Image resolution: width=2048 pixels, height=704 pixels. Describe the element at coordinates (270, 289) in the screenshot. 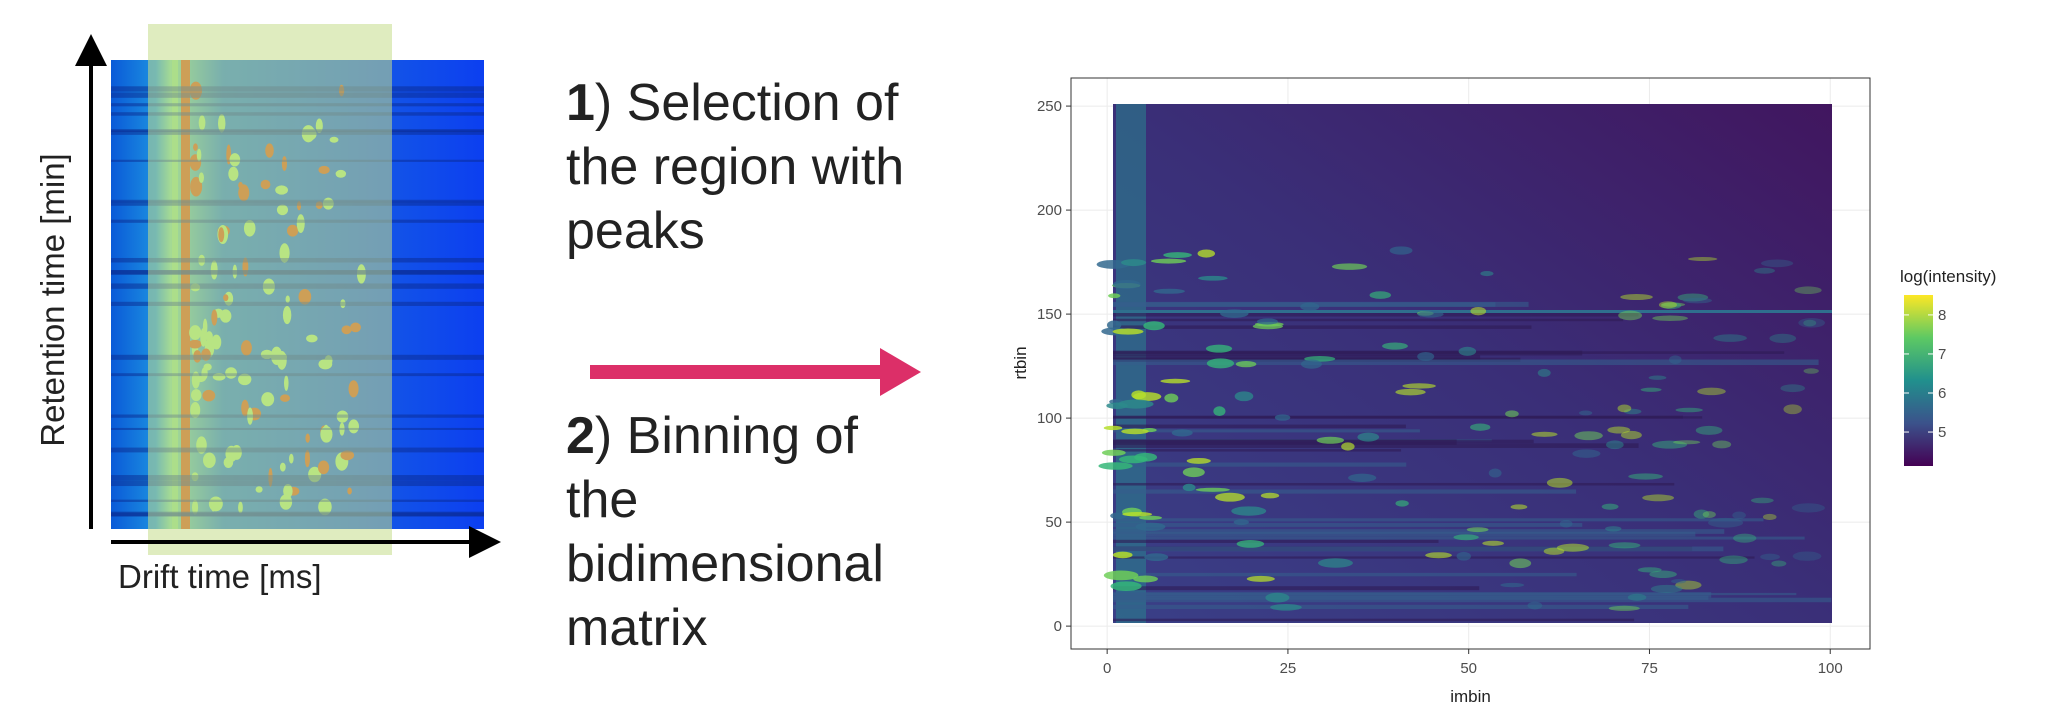

I see `selection-overlay` at that location.